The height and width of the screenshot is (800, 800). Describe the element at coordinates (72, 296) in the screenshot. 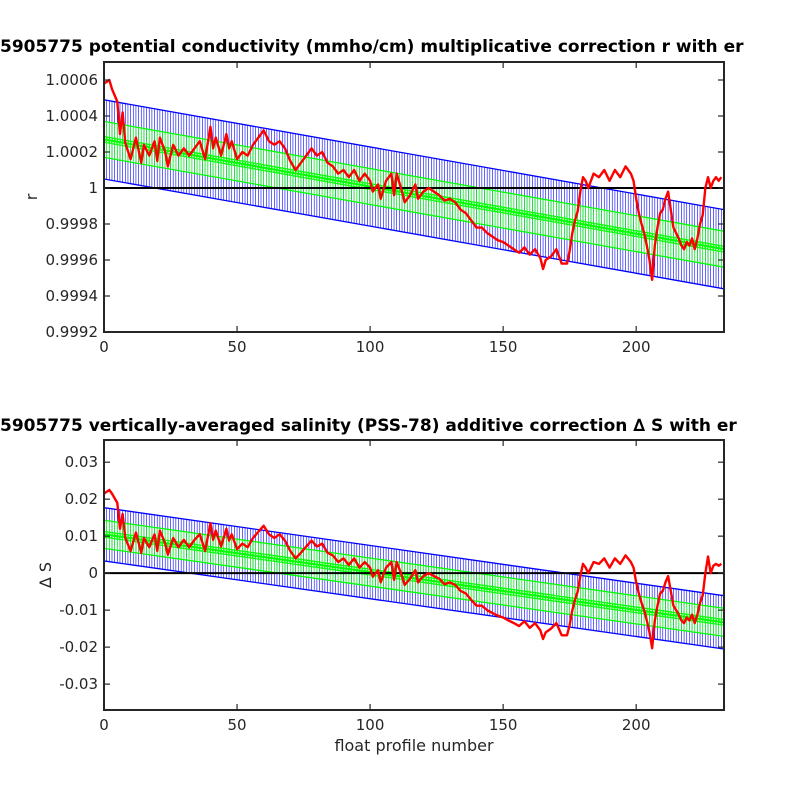

I see `conductivity-y-tick-label: 0.9994` at that location.